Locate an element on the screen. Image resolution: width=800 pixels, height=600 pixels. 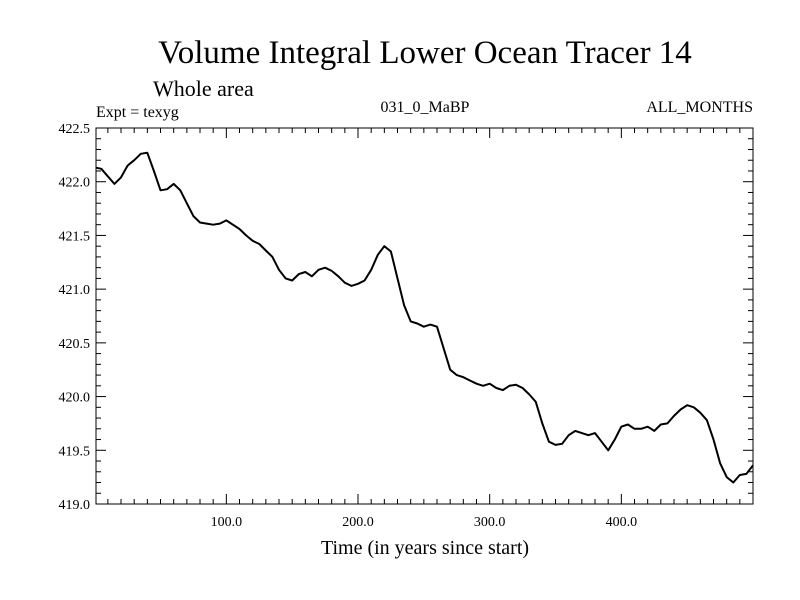
y-tick-label: 419.0 is located at coordinates (75, 505).